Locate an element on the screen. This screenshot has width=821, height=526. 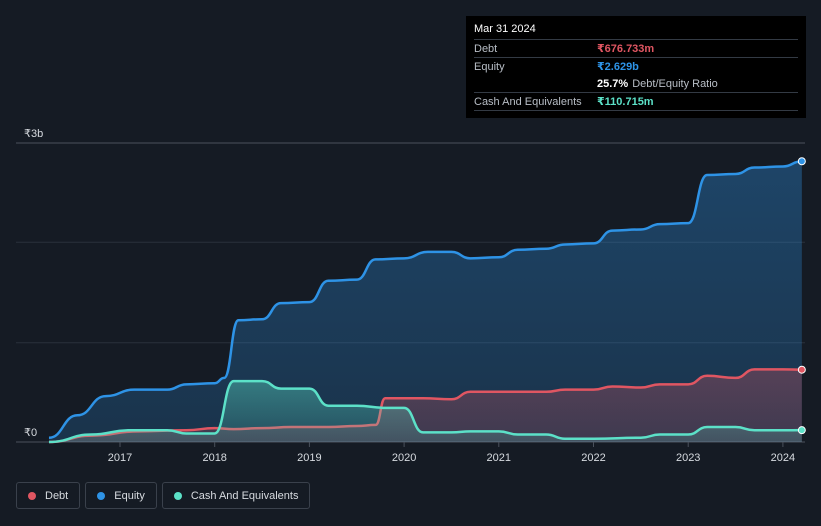
tooltip-row-ratio: 25.7% Debt/Equity Ratio is located at coordinates (636, 83).